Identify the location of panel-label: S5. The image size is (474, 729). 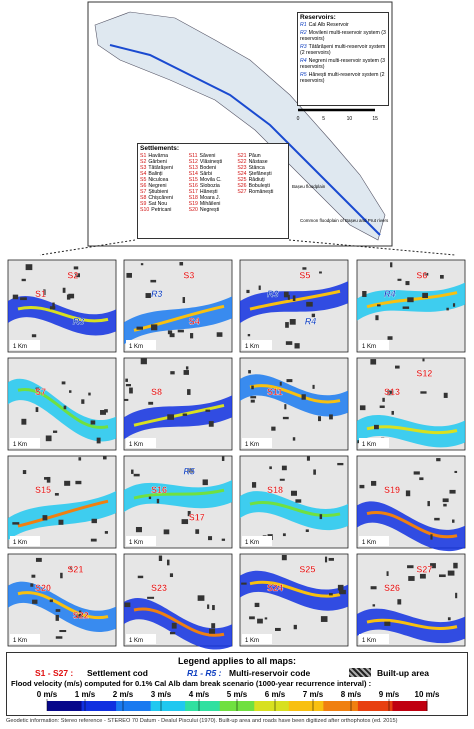
(304, 275).